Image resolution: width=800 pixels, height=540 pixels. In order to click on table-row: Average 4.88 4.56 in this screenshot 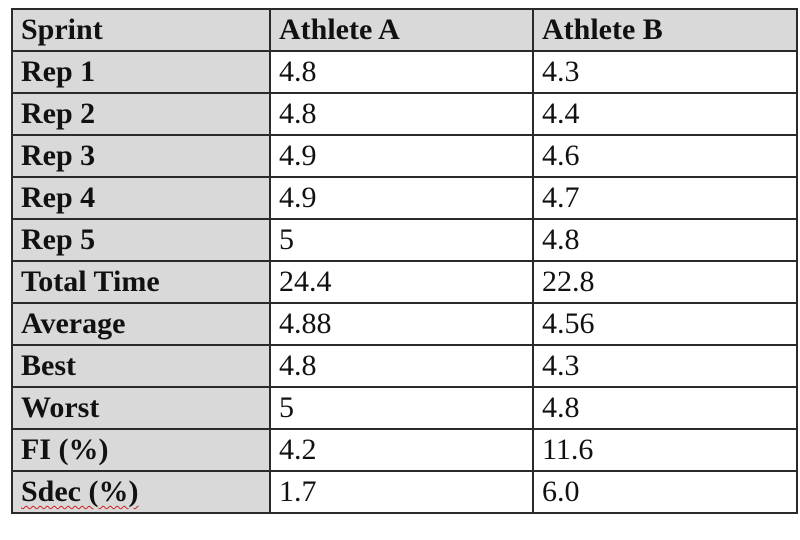, I will do `click(404, 324)`.